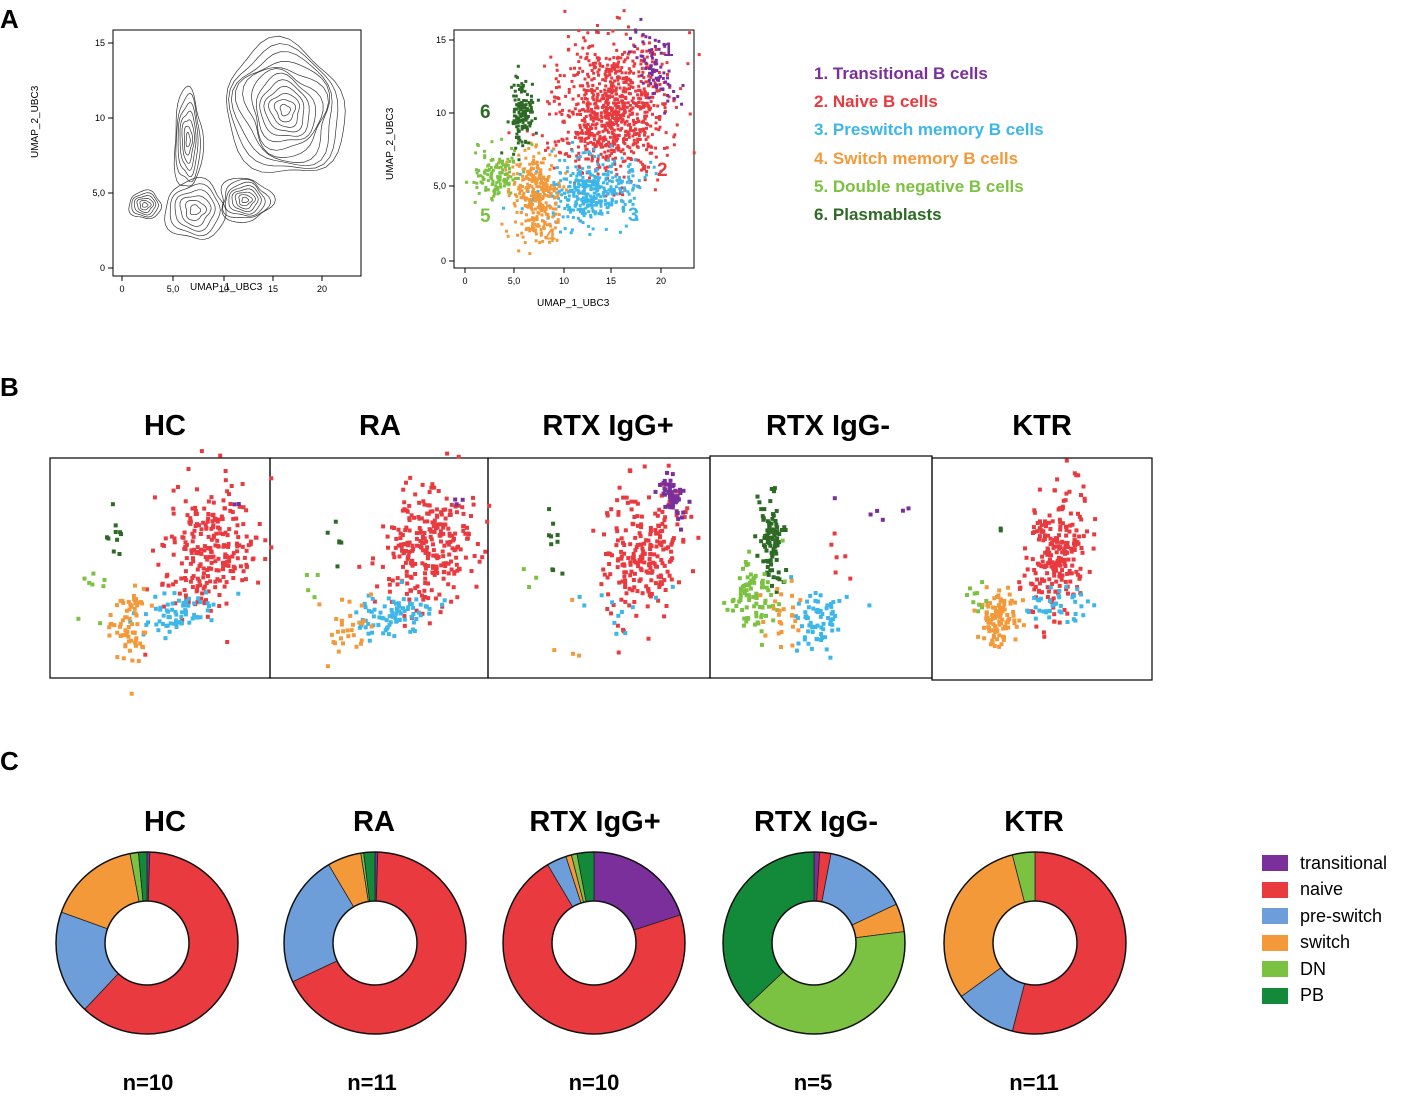 The height and width of the screenshot is (1098, 1417). Describe the element at coordinates (441, 113) in the screenshot. I see `scatter-ytick-label: 10` at that location.